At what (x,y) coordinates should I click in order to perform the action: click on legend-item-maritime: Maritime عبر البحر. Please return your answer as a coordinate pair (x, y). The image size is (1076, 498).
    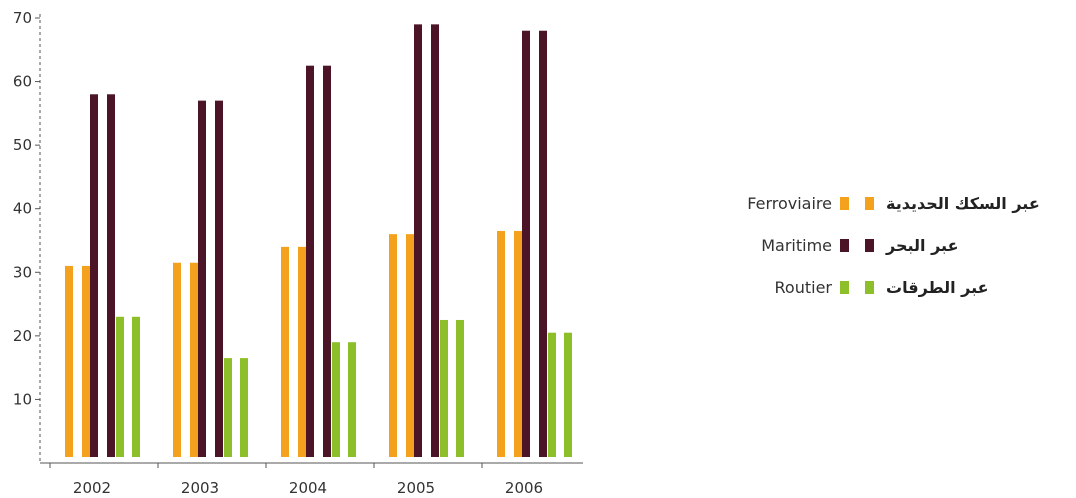
    Looking at the image, I should click on (895, 245).